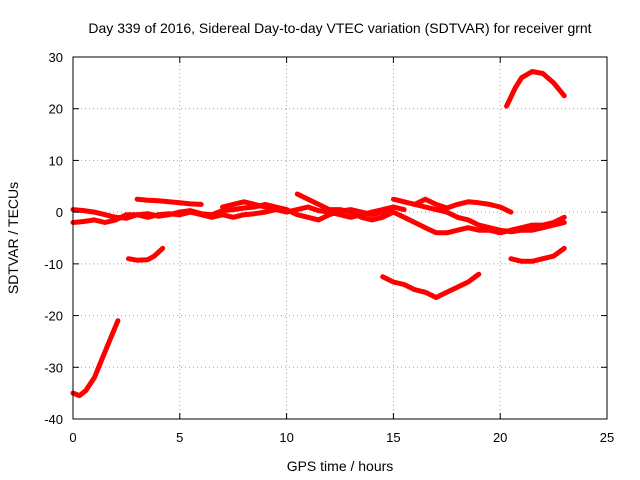  Describe the element at coordinates (431, 285) in the screenshot. I see `series-line-arc10` at that location.